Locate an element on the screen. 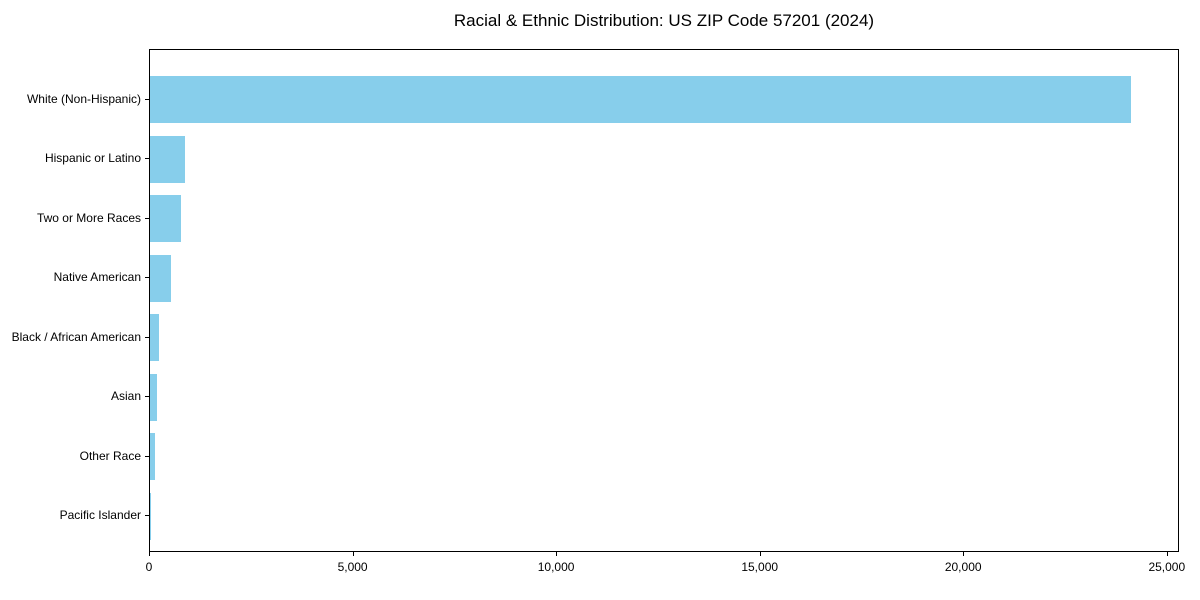  category-label: Asian is located at coordinates (125, 396).